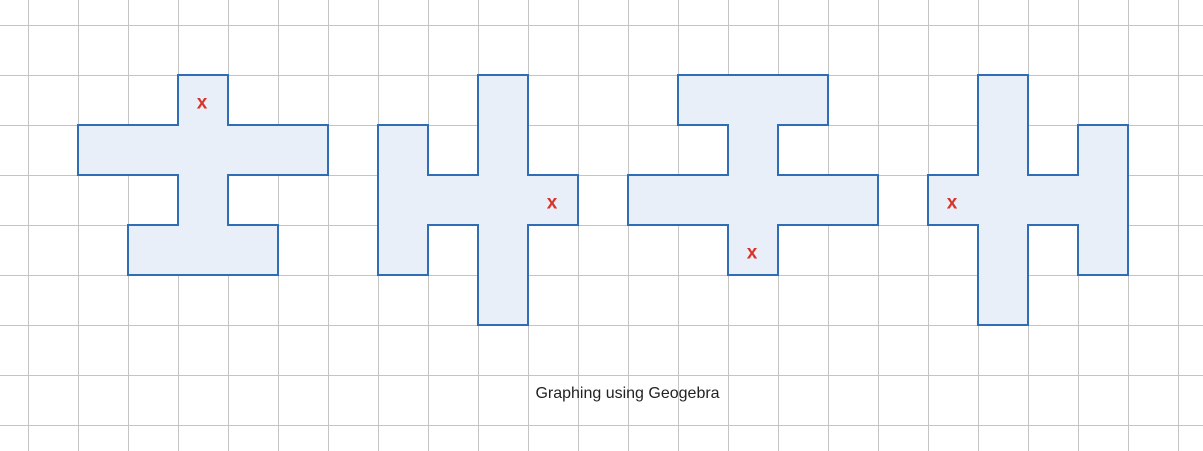  What do you see at coordinates (1028, 200) in the screenshot?
I see `figure-4-shape` at bounding box center [1028, 200].